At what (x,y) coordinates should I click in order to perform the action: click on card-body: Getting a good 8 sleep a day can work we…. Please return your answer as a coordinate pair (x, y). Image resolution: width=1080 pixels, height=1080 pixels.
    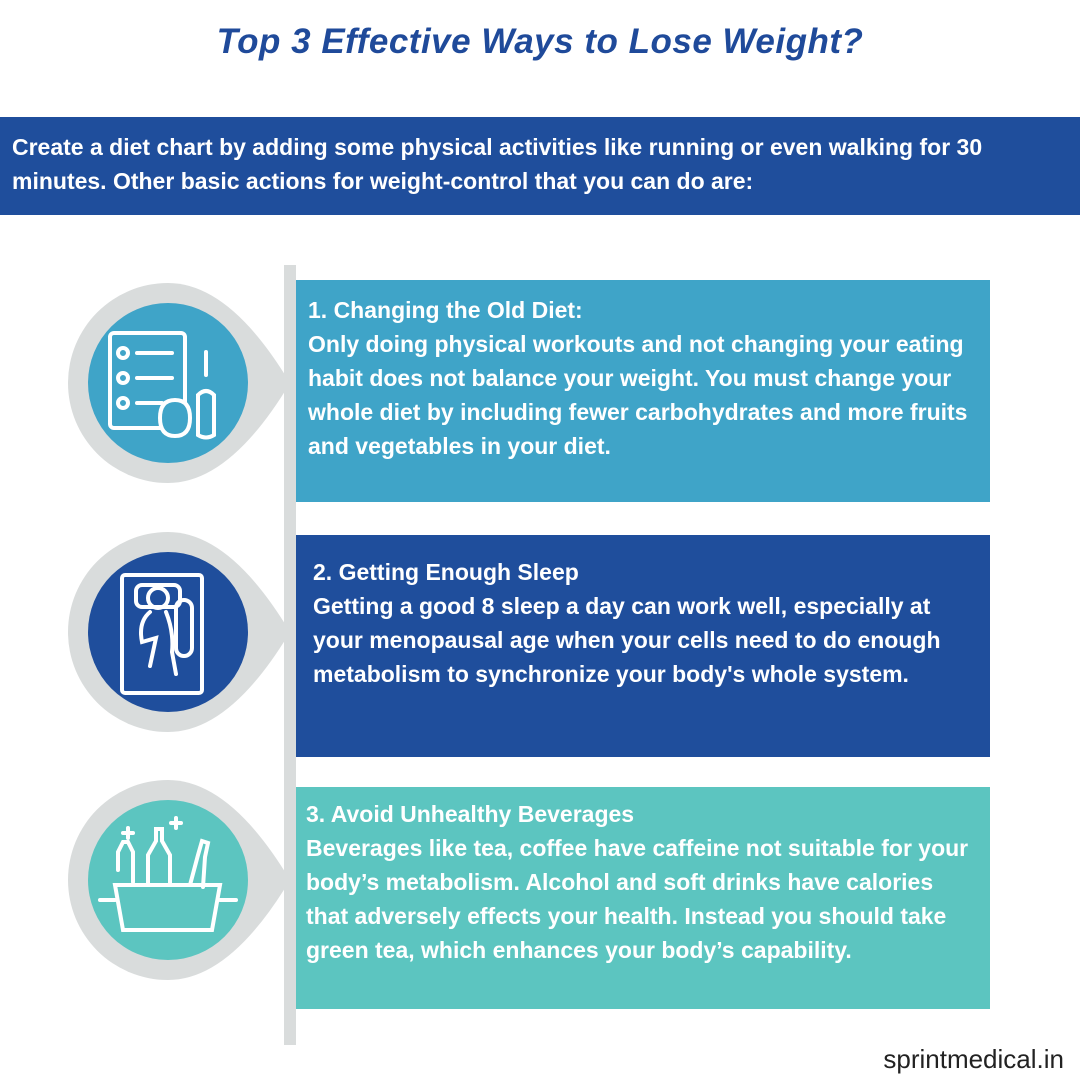
    Looking at the image, I should click on (627, 640).